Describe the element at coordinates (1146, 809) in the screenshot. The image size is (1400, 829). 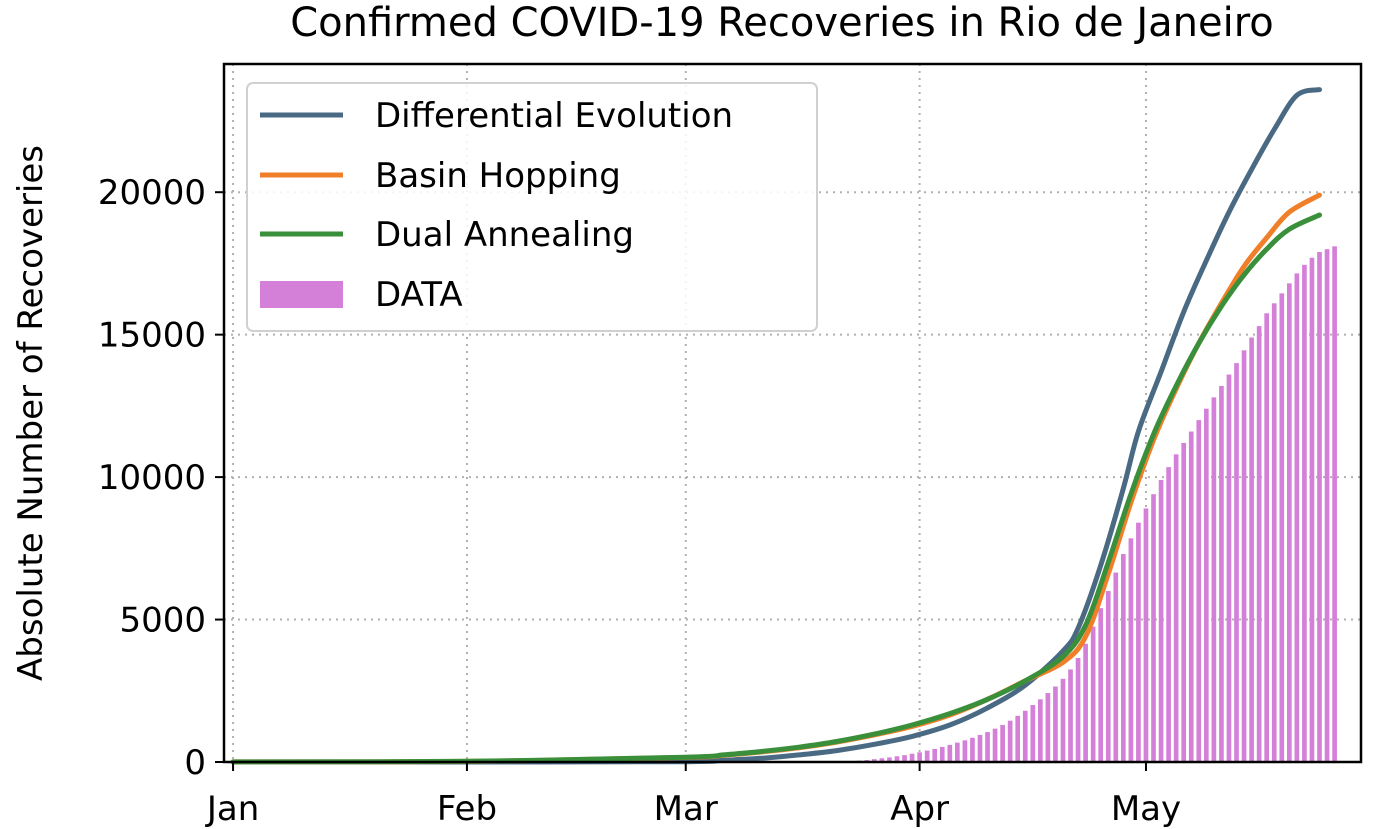
I see `x-tick-label: May` at that location.